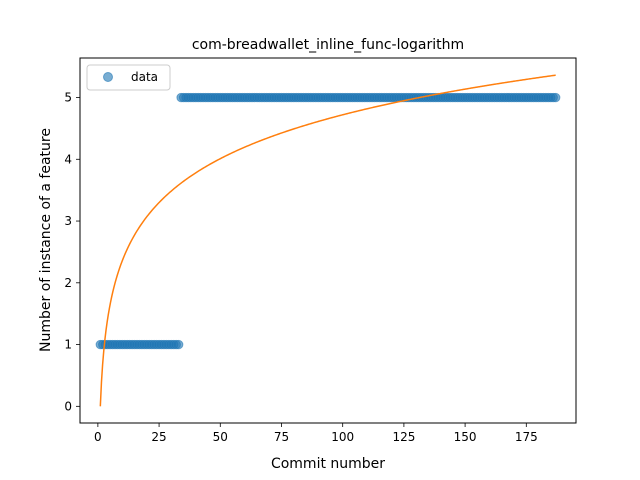  I want to click on x-axis-ticks: 0 25 50 75 100 125 150 175, so click(316, 433).